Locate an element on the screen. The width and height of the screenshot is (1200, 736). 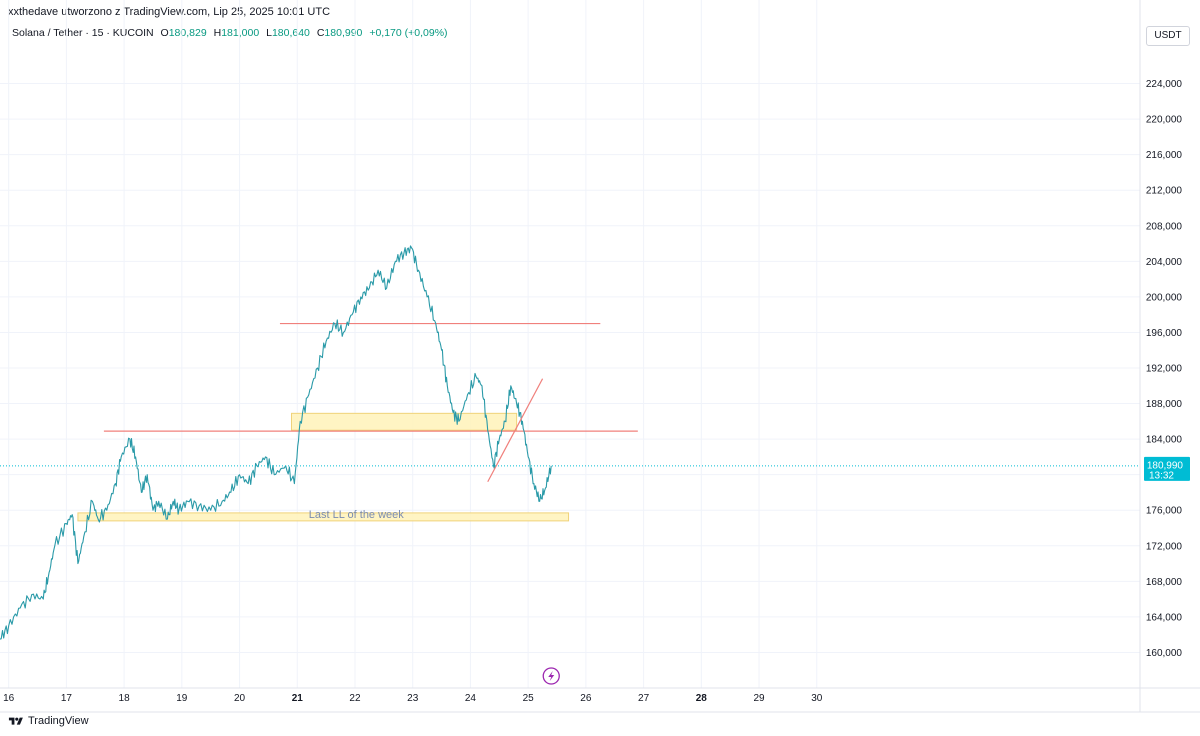
x-tick-label: 23 is located at coordinates (413, 698).